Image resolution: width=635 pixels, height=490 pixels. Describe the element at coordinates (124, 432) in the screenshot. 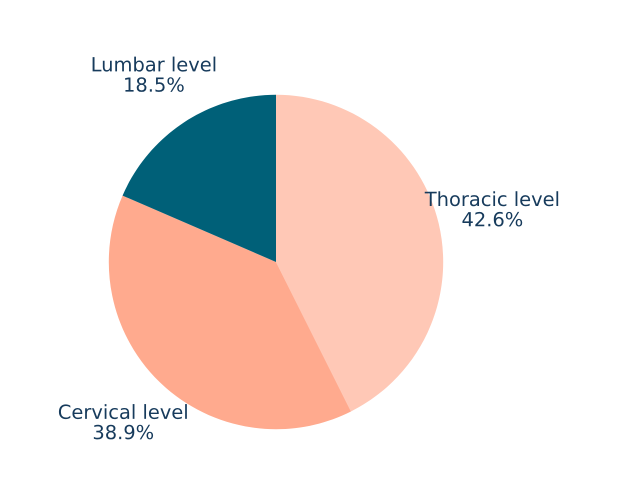

I see `data-label: 38.9%` at that location.